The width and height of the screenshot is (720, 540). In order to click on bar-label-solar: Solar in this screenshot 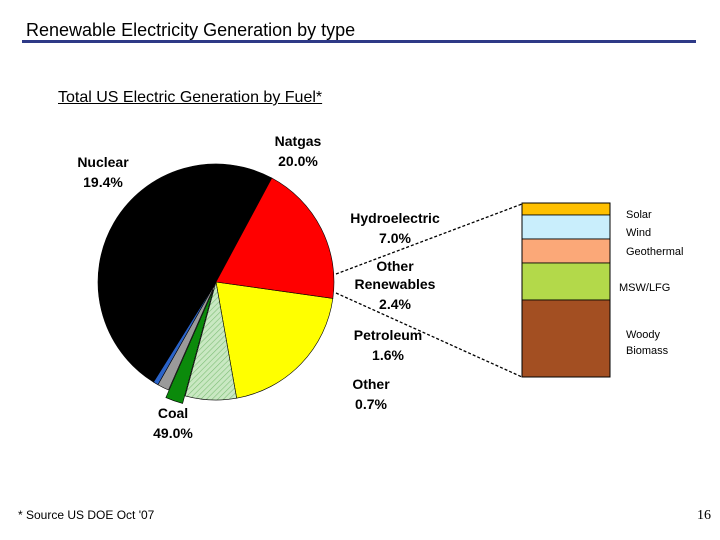, I will do `click(639, 215)`.